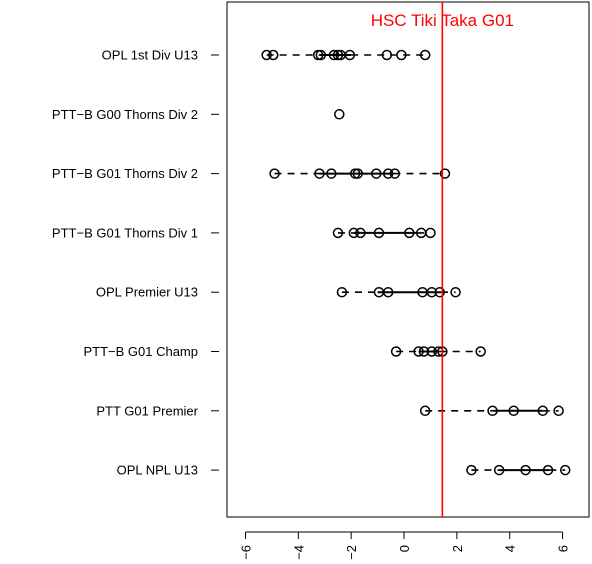  Describe the element at coordinates (457, 548) in the screenshot. I see `x-tick-label: 2` at that location.